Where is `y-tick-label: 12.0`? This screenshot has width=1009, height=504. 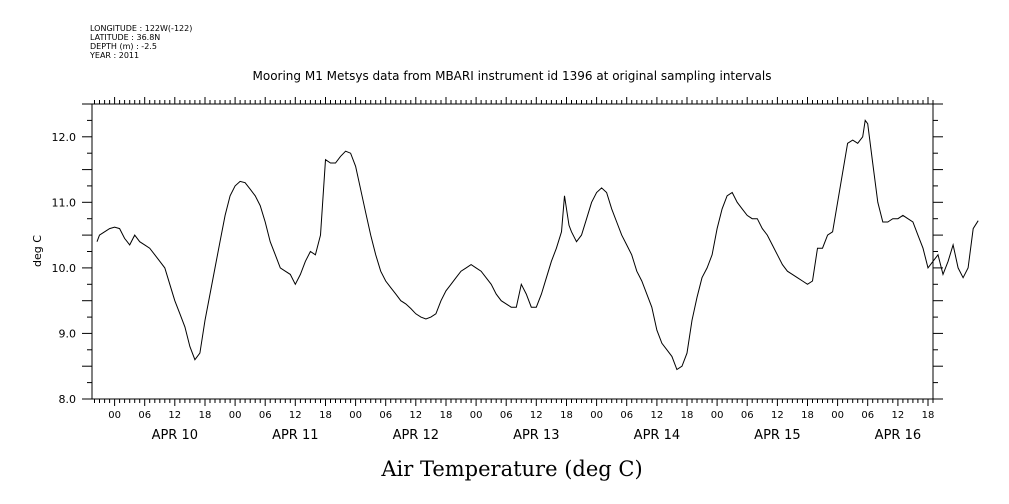
y-tick-label: 12.0 is located at coordinates (64, 137).